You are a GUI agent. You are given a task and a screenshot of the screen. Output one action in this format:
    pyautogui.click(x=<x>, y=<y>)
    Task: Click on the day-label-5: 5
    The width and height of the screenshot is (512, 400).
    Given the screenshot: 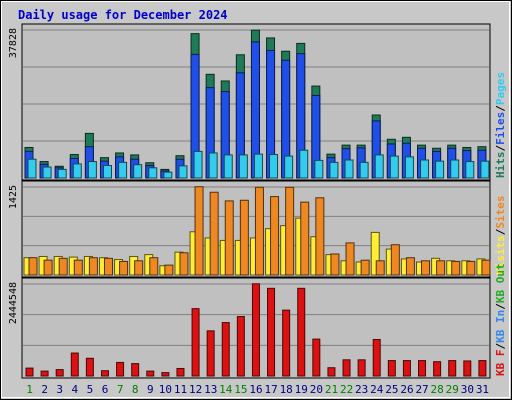 What is the action you would take?
    pyautogui.click(x=90, y=389)
    